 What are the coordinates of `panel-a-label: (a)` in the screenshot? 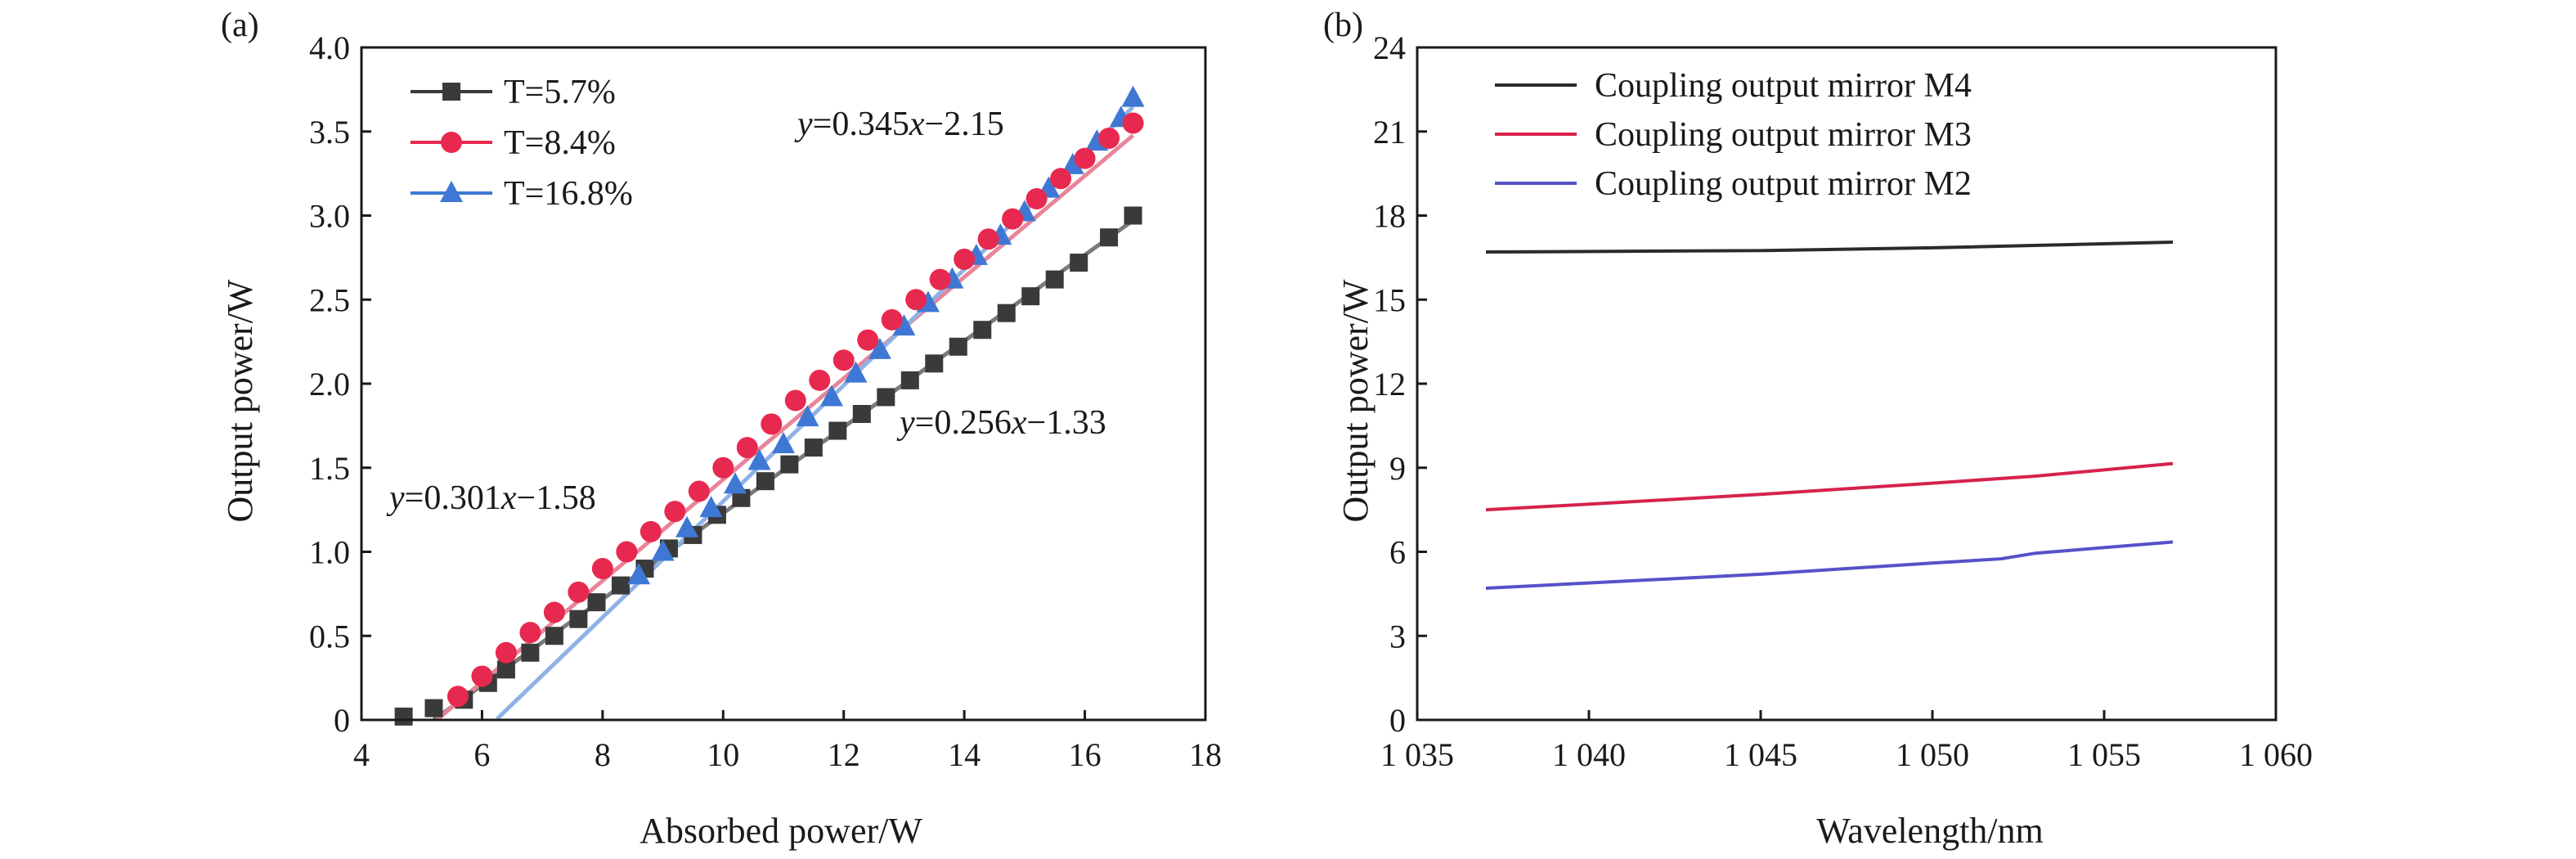 It's located at (240, 25).